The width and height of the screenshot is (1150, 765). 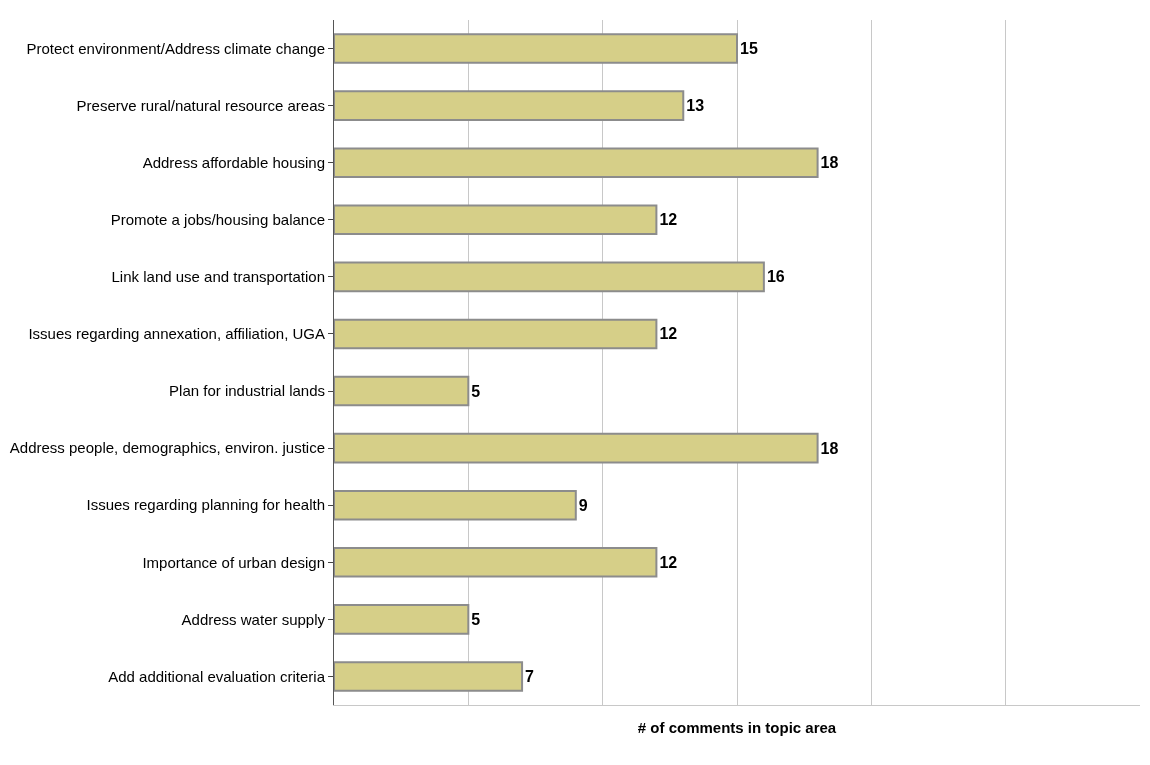 I want to click on y-tick-label: Add additional evaluation criteria, so click(x=217, y=676).